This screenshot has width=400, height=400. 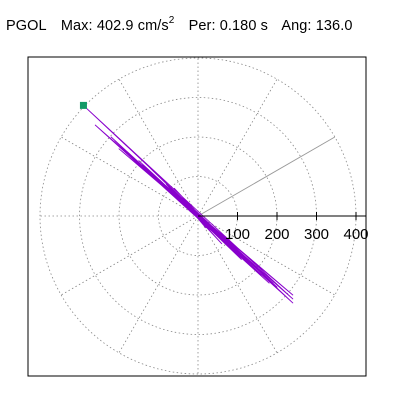 What do you see at coordinates (202, 25) in the screenshot?
I see `per-label: Per:` at bounding box center [202, 25].